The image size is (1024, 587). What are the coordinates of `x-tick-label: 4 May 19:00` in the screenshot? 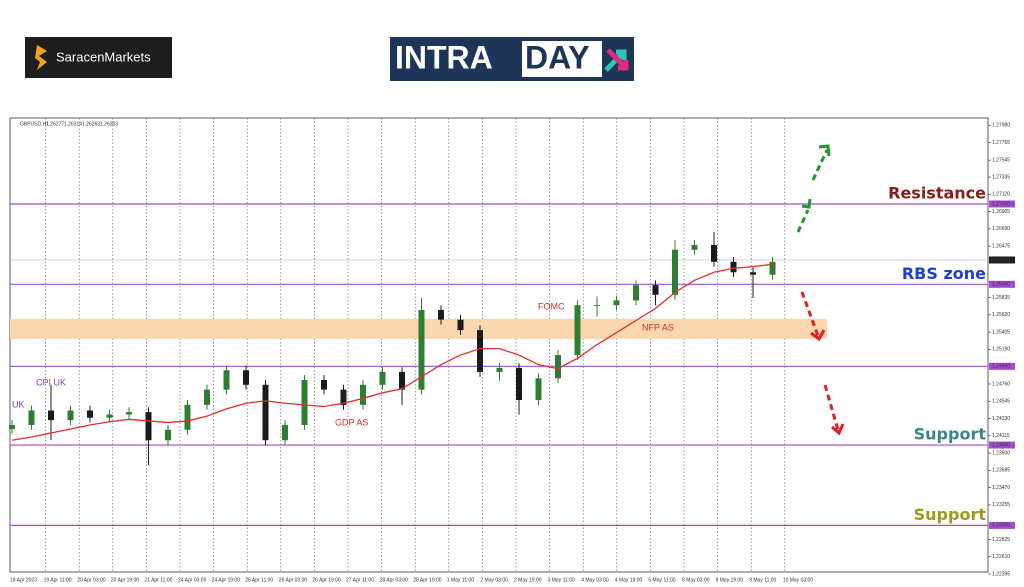 It's located at (629, 580).